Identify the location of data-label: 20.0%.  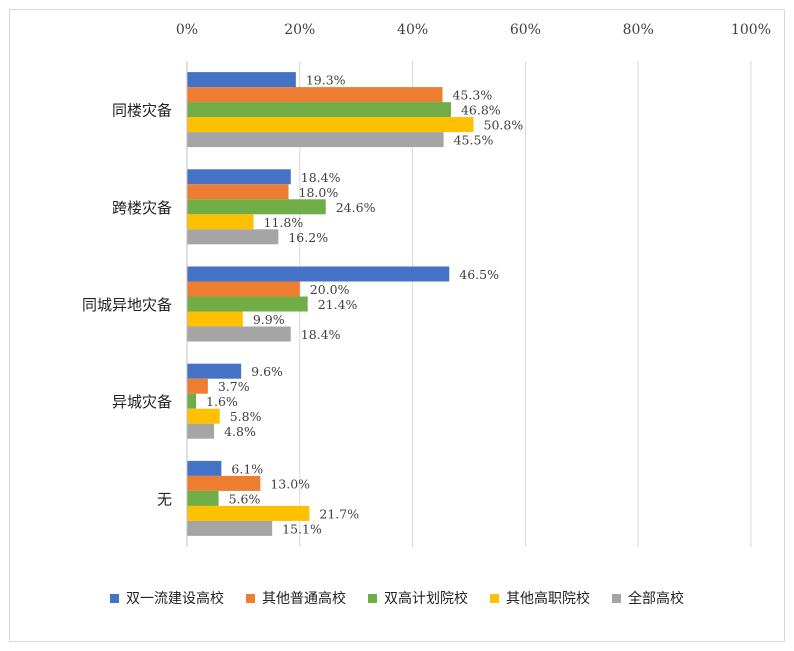
(330, 289).